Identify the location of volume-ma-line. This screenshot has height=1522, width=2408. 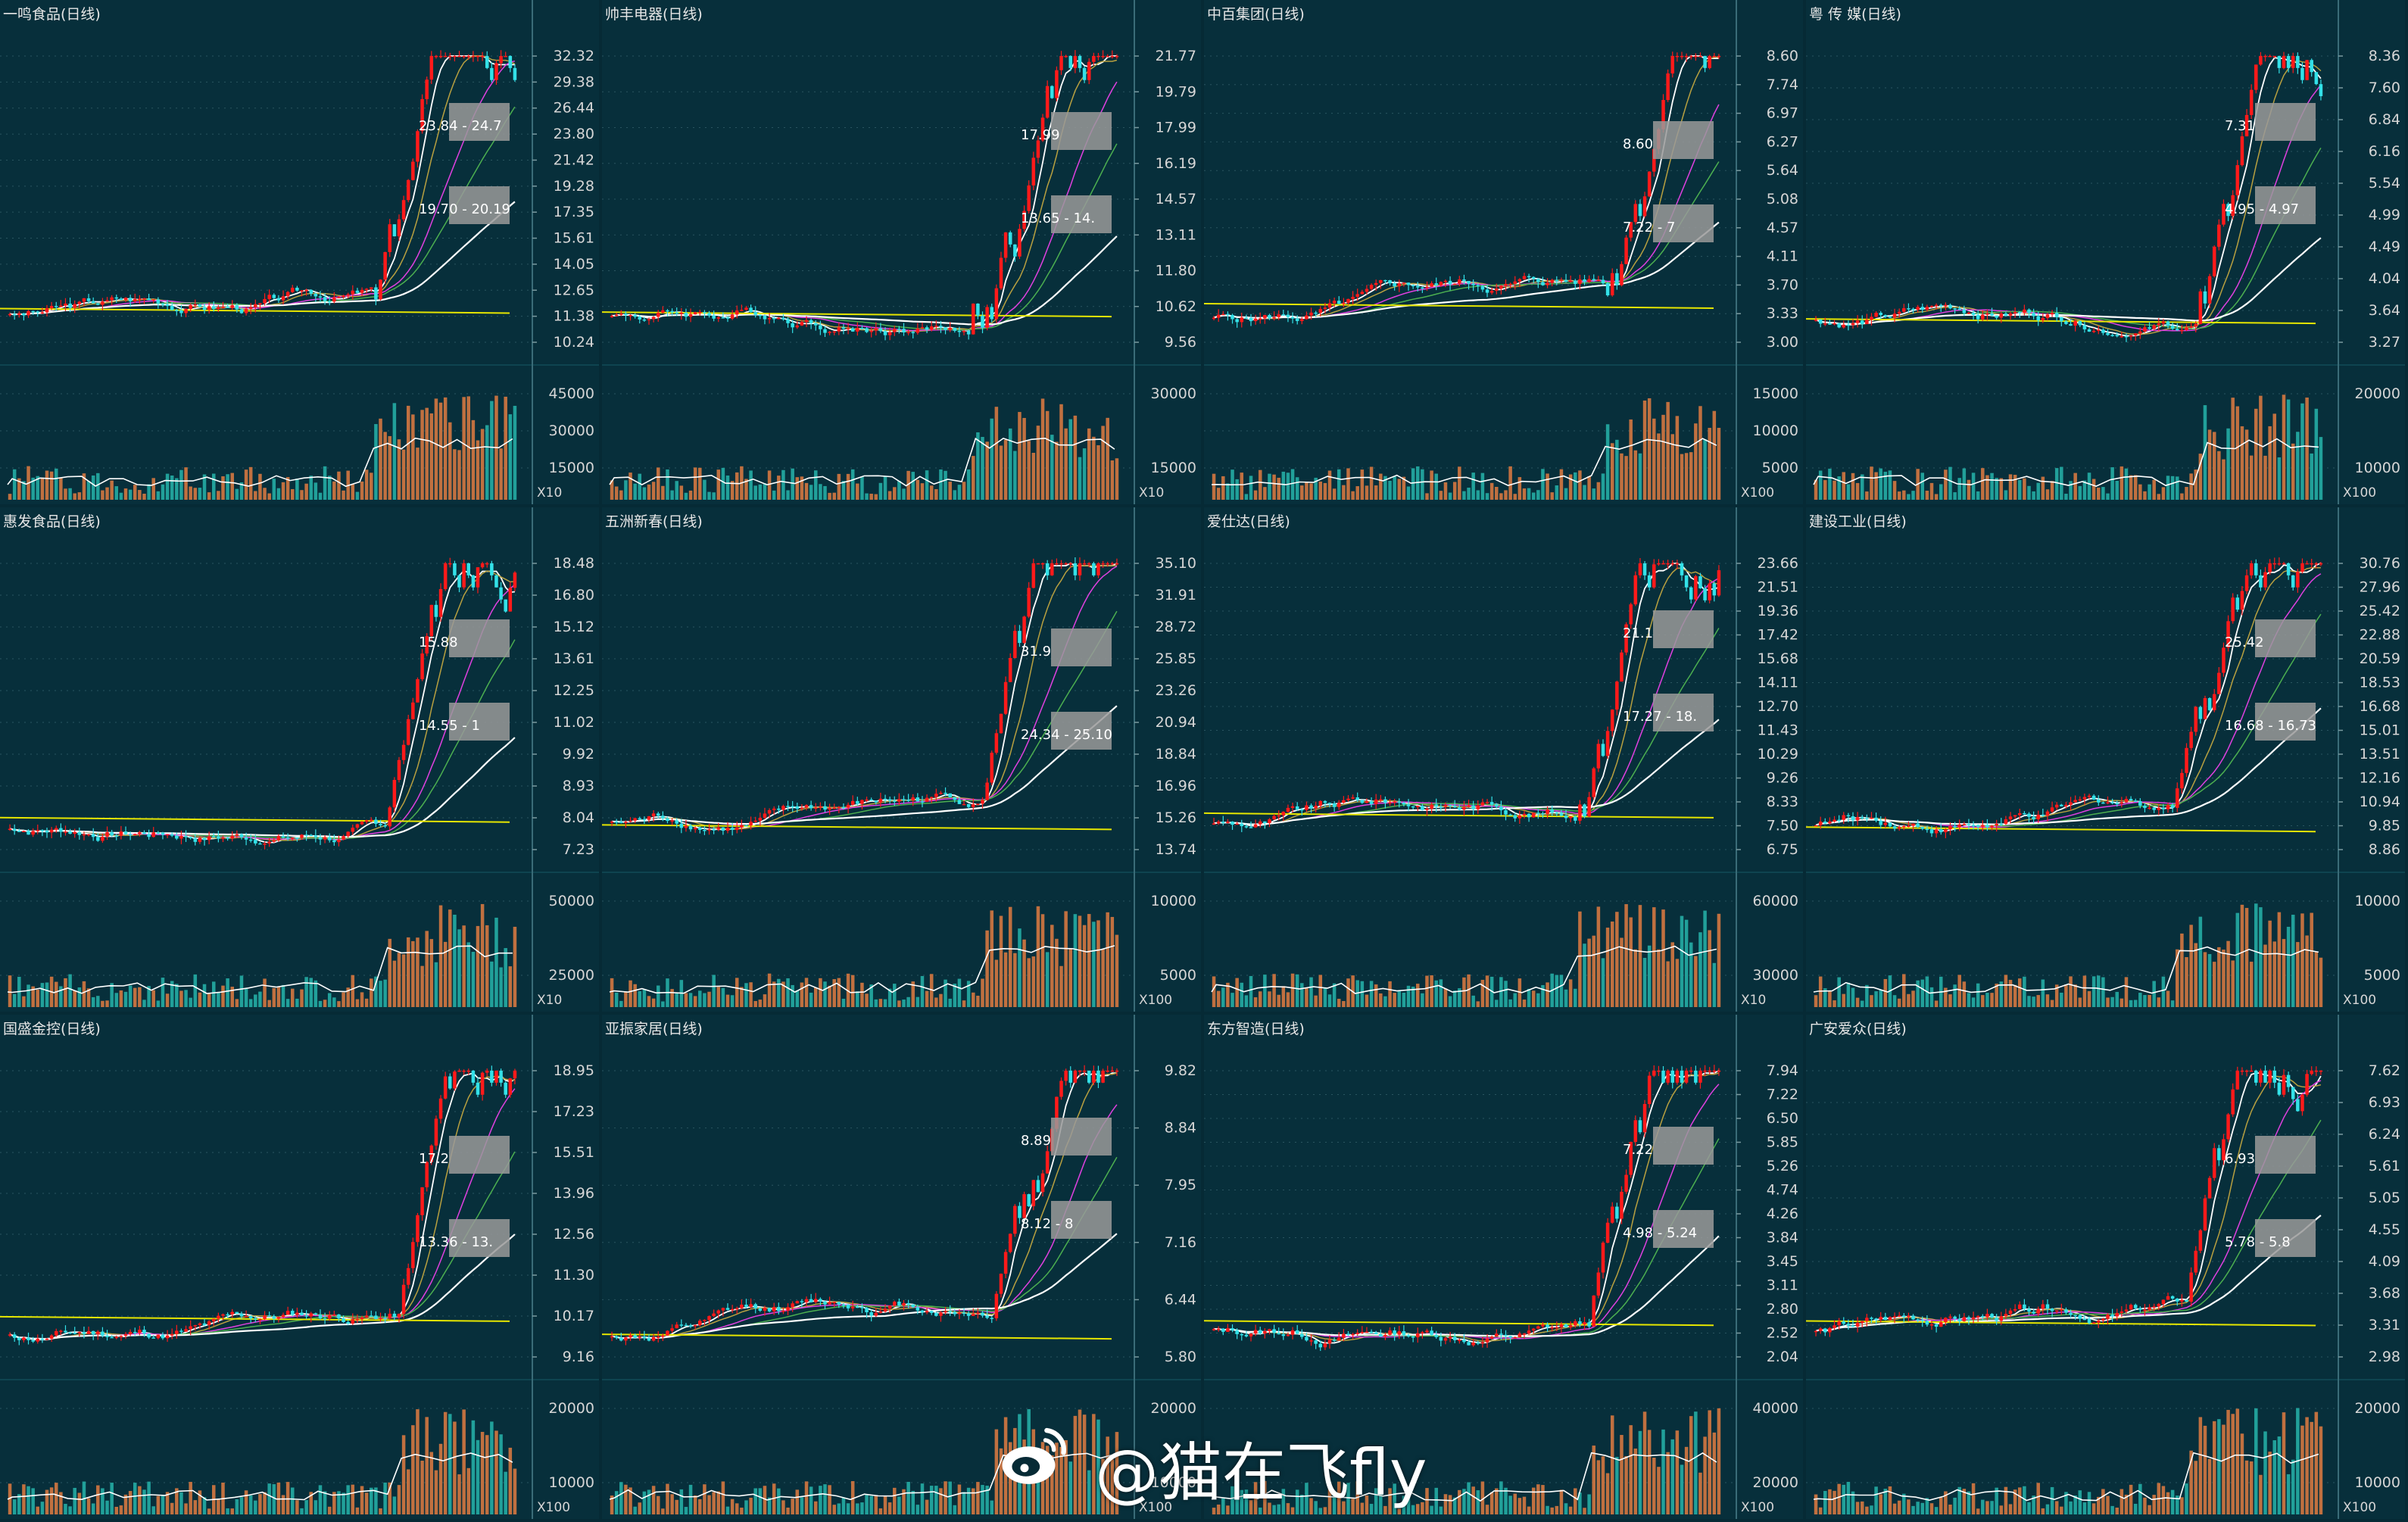
(260, 462).